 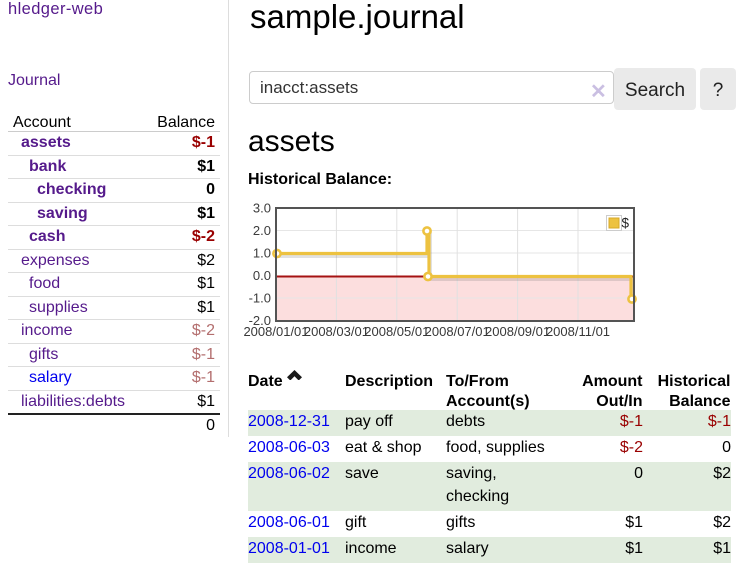 What do you see at coordinates (262, 253) in the screenshot?
I see `svg-text: 1.0` at bounding box center [262, 253].